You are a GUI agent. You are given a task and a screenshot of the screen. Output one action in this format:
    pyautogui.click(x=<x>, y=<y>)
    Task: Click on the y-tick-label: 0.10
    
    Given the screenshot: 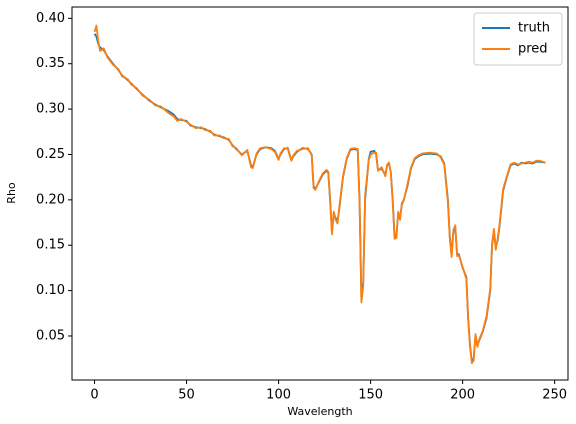 What is the action you would take?
    pyautogui.click(x=50, y=290)
    